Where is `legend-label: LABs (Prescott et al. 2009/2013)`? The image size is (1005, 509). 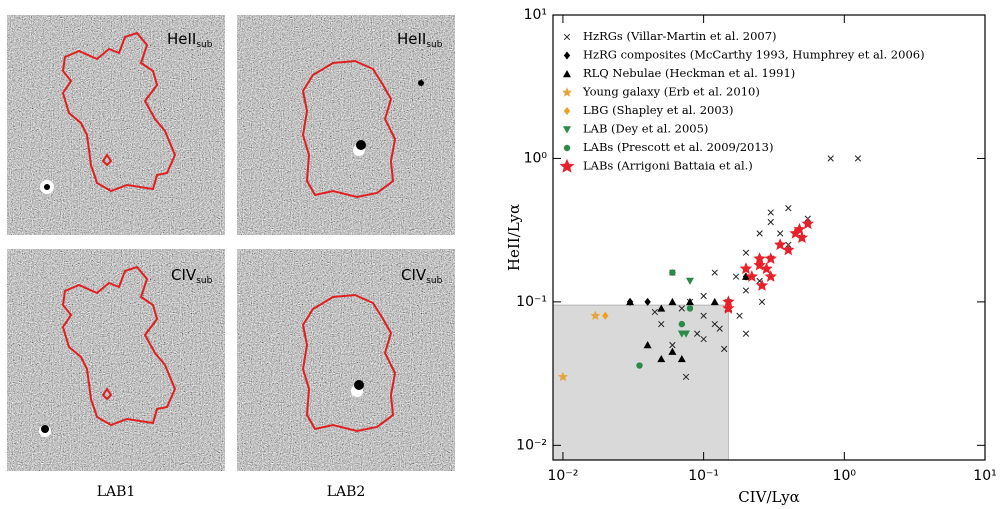 legend-label: LABs (Prescott et al. 2009/2013) is located at coordinates (678, 147).